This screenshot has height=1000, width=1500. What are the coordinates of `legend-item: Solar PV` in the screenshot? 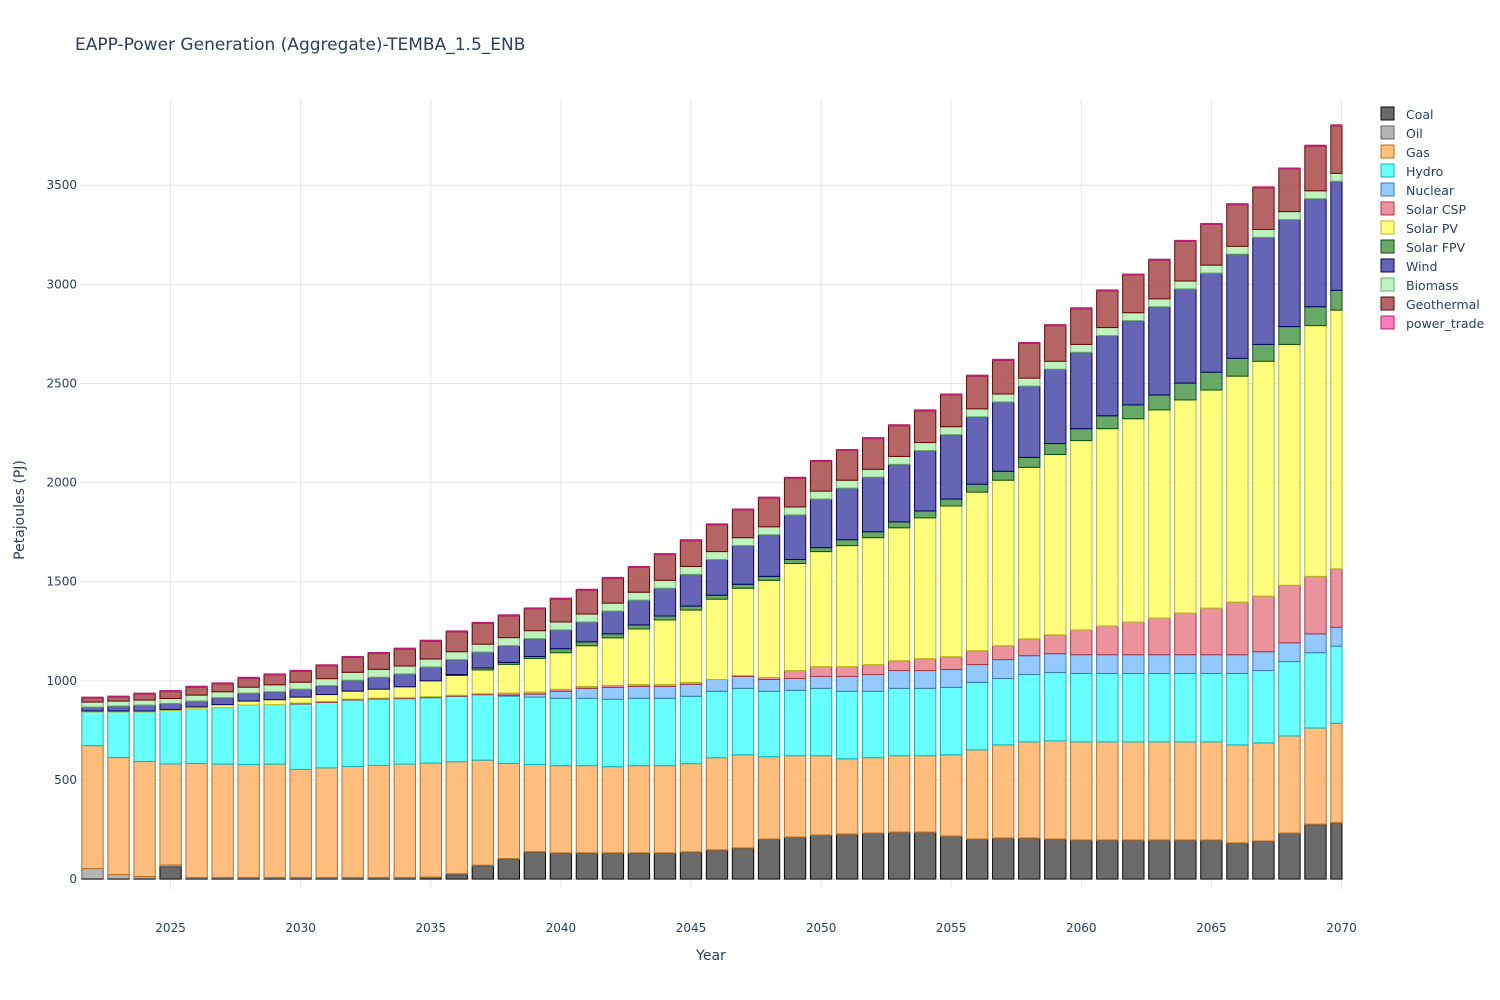 It's located at (1419, 228).